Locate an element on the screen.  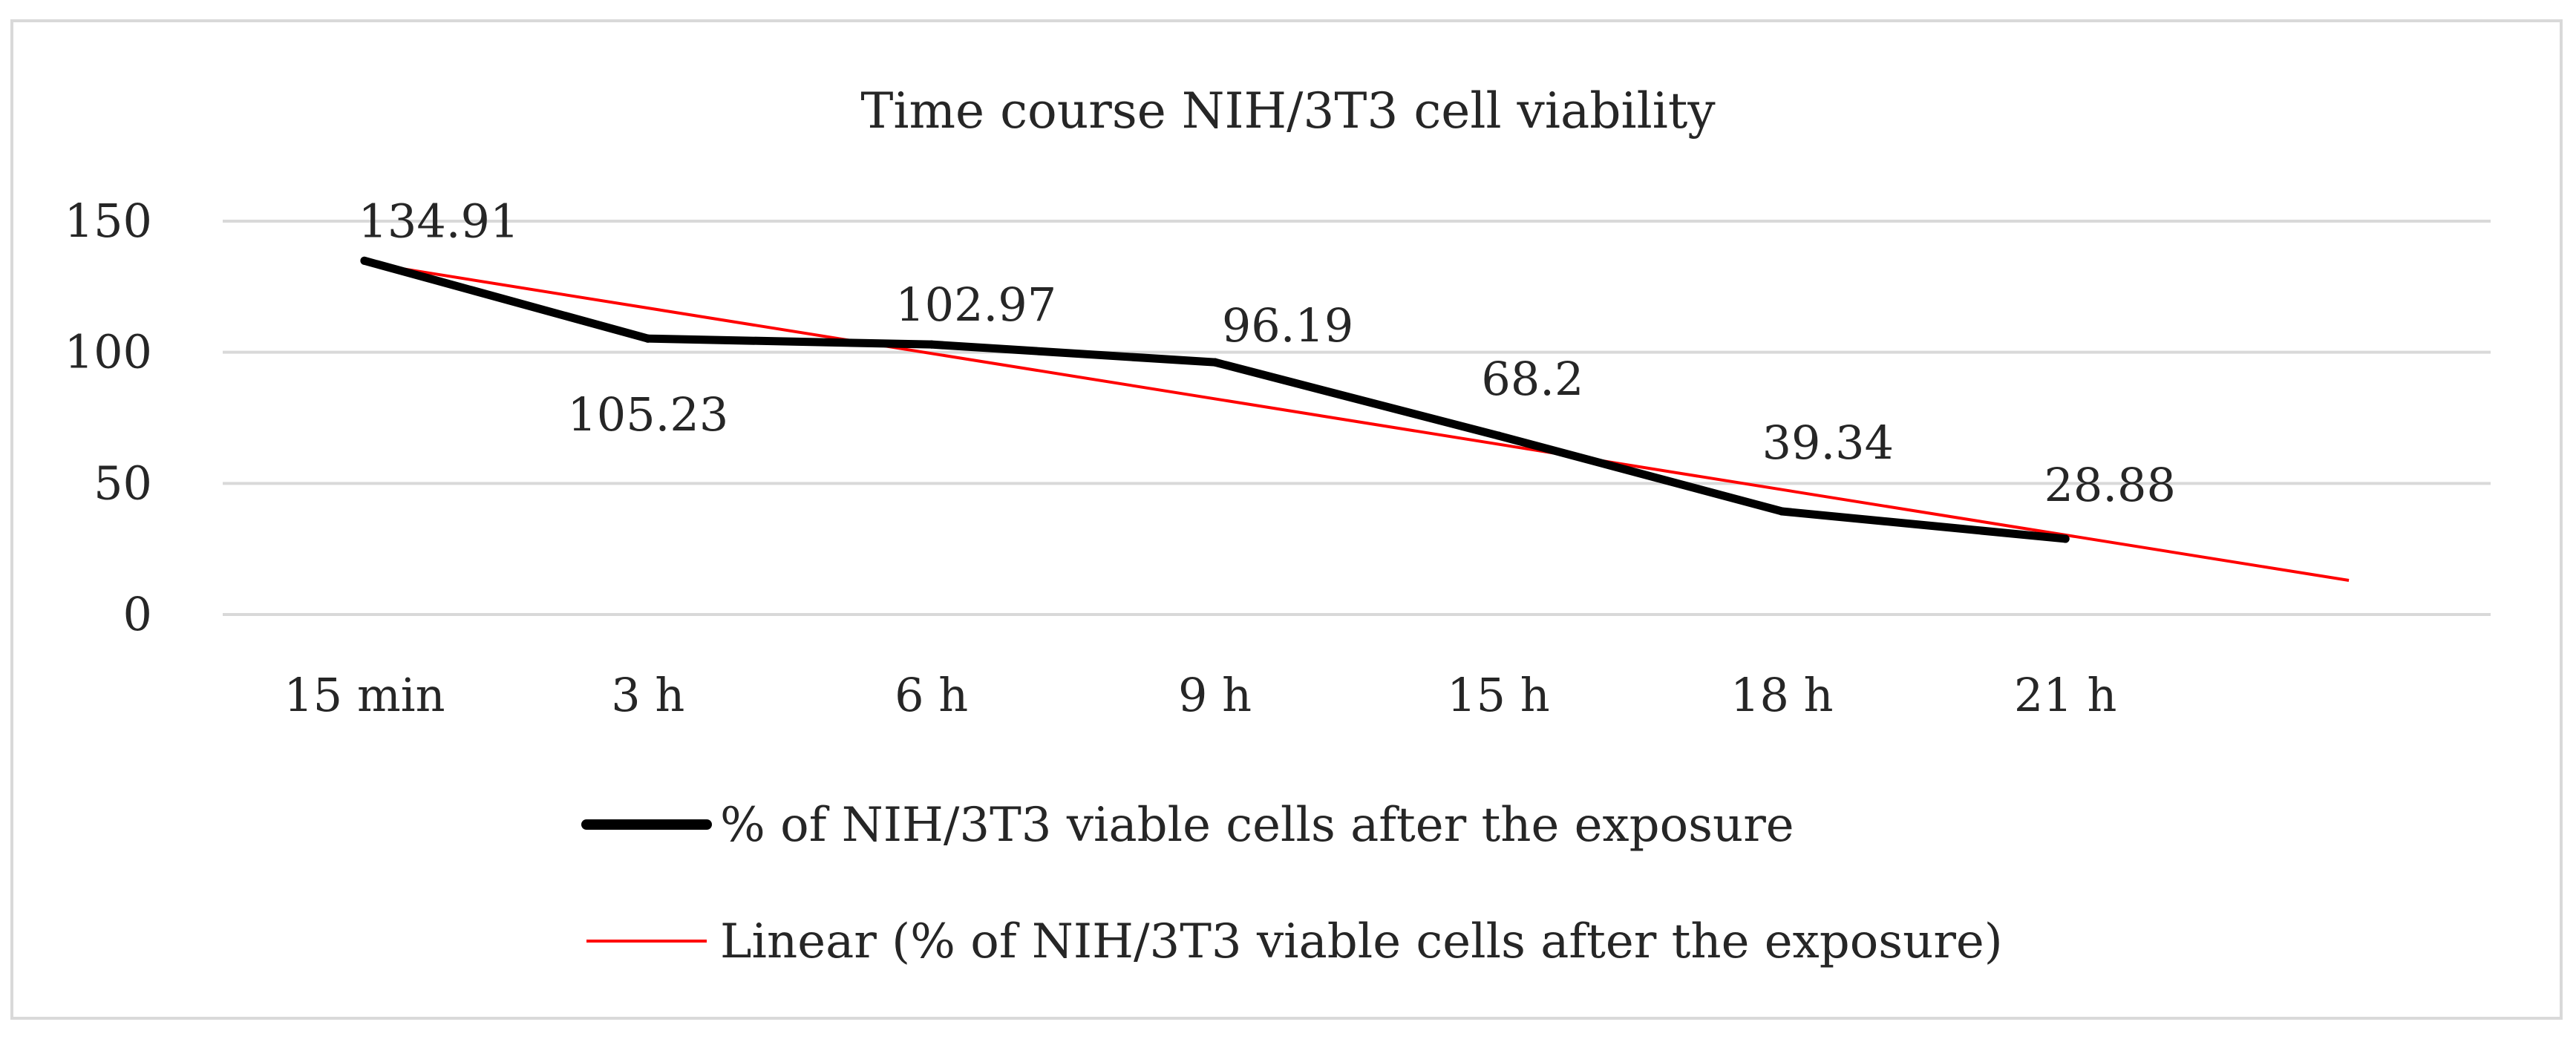
x-tick-label: 18 h is located at coordinates (1782, 695).